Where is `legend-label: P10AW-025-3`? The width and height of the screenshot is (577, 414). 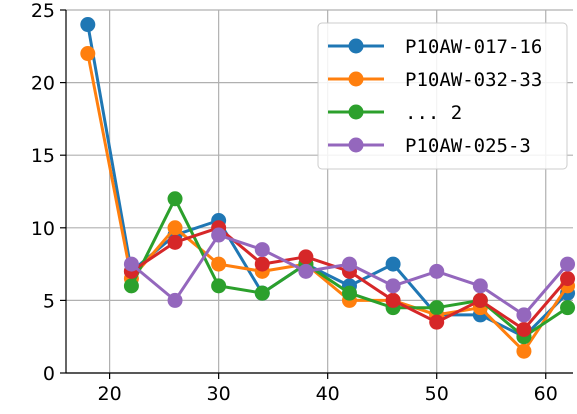 legend-label: P10AW-025-3 is located at coordinates (468, 146).